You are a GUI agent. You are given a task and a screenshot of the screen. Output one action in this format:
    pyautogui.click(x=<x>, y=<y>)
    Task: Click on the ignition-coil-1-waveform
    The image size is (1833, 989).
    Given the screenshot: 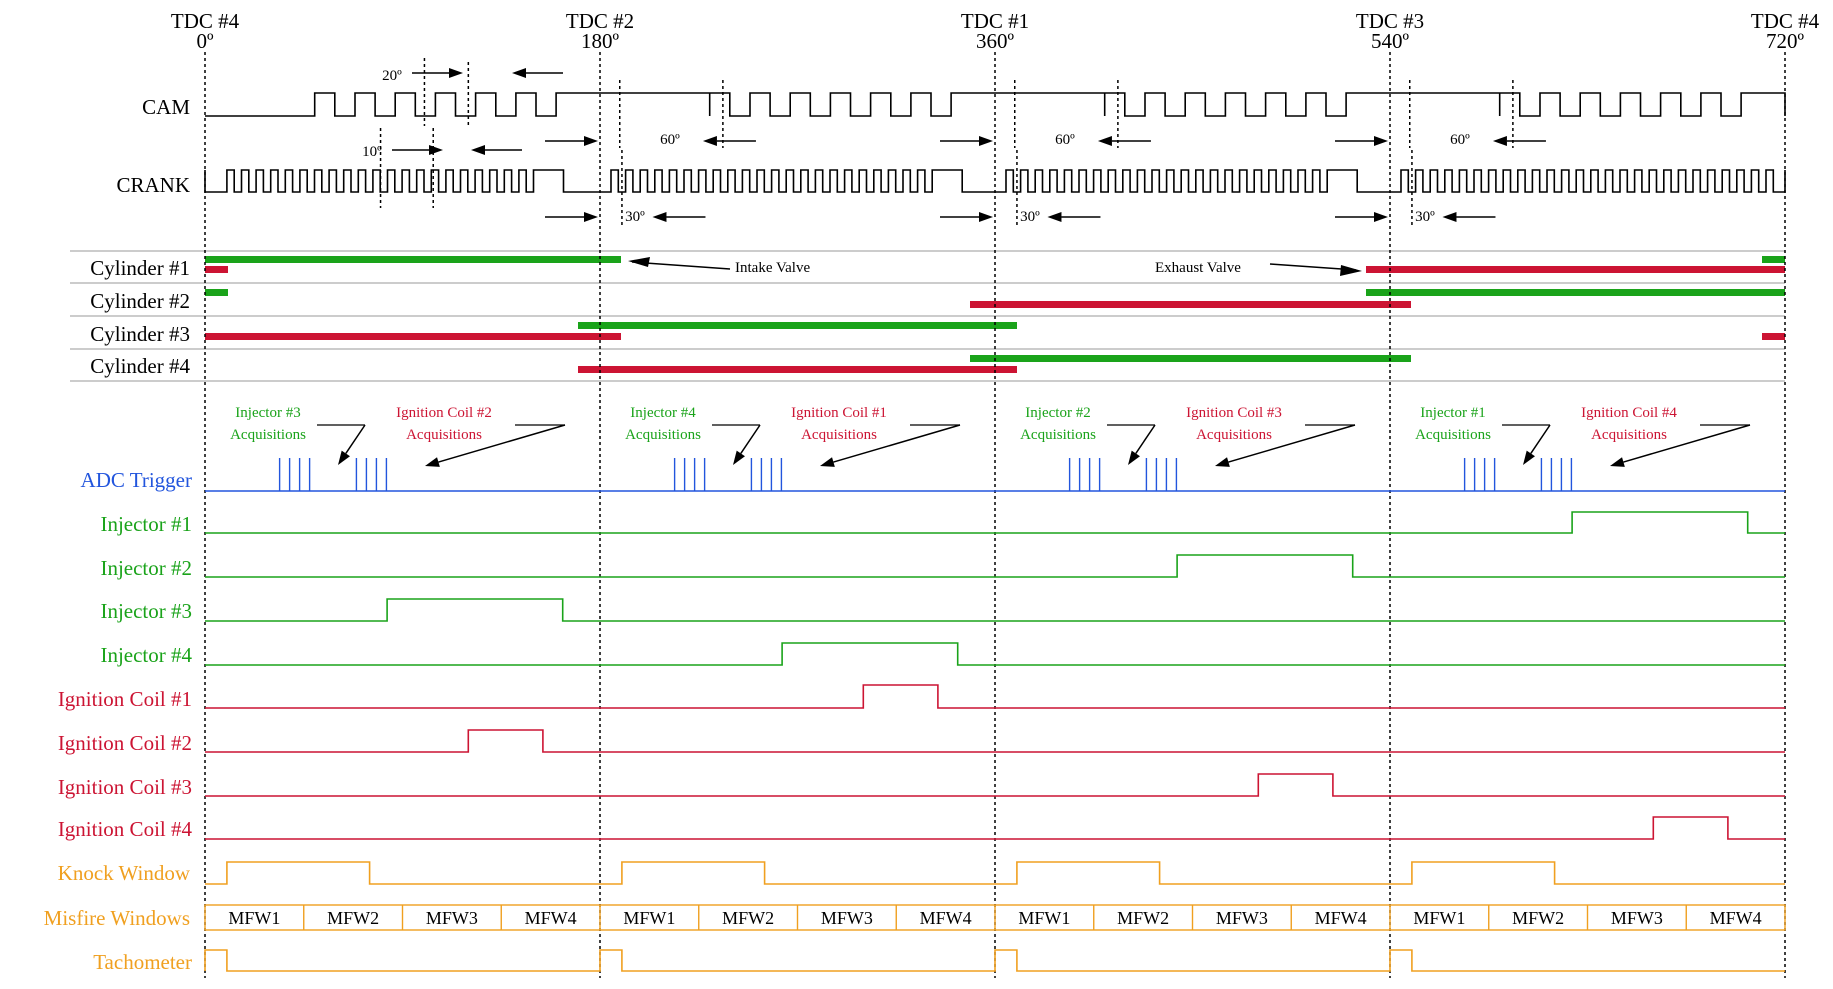 What is the action you would take?
    pyautogui.click(x=995, y=696)
    